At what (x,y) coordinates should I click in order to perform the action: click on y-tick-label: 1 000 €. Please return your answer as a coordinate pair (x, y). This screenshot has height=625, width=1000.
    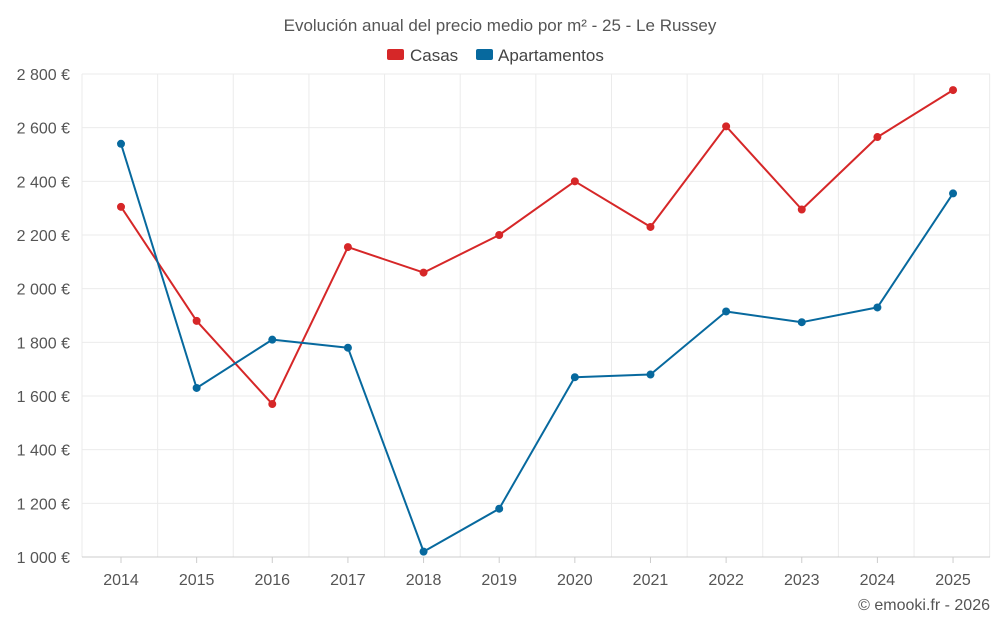
    Looking at the image, I should click on (43, 558).